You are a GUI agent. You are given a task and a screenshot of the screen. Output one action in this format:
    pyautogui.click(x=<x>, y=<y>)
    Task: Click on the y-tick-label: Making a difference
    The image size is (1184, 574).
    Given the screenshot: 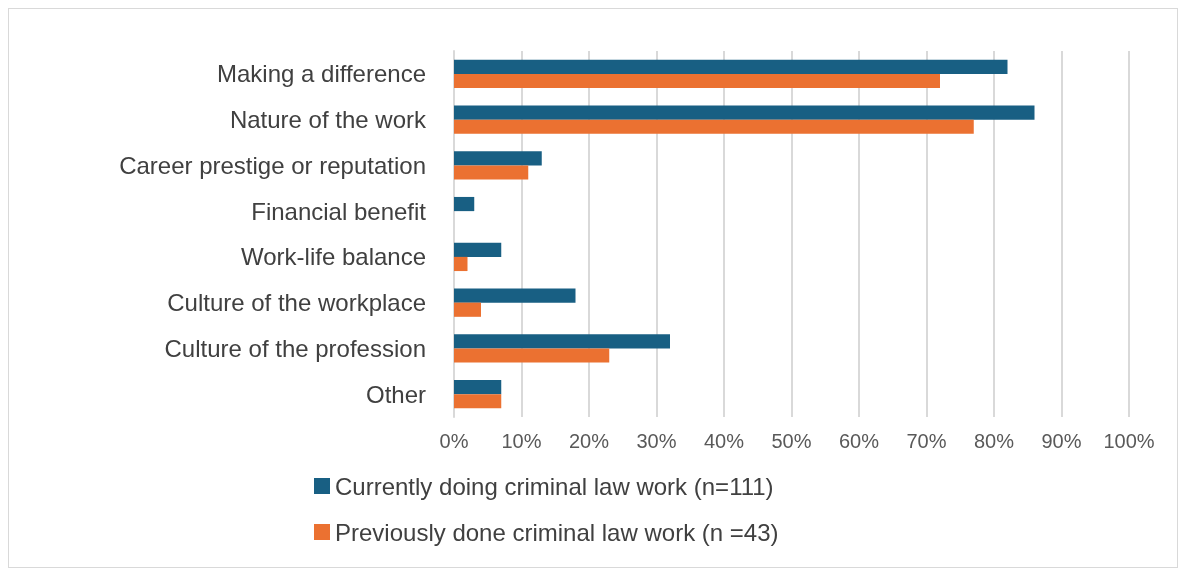 What is the action you would take?
    pyautogui.click(x=321, y=74)
    